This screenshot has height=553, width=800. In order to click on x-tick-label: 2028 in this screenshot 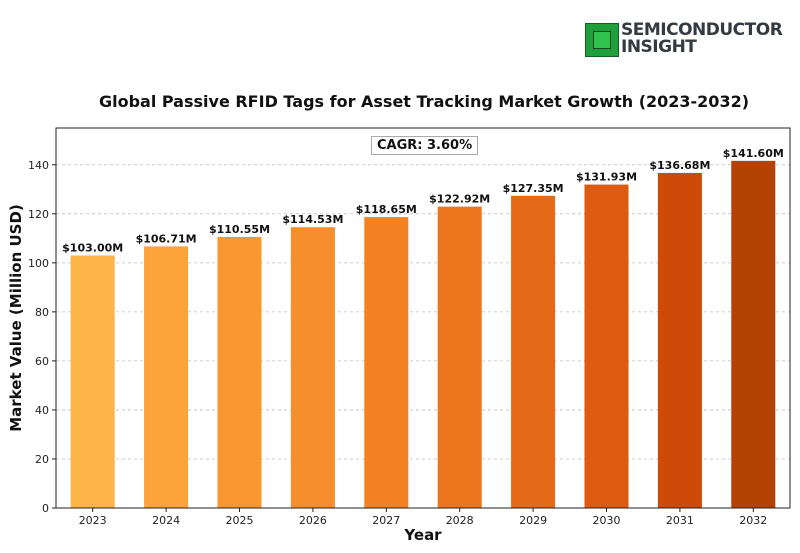, I will do `click(460, 520)`.